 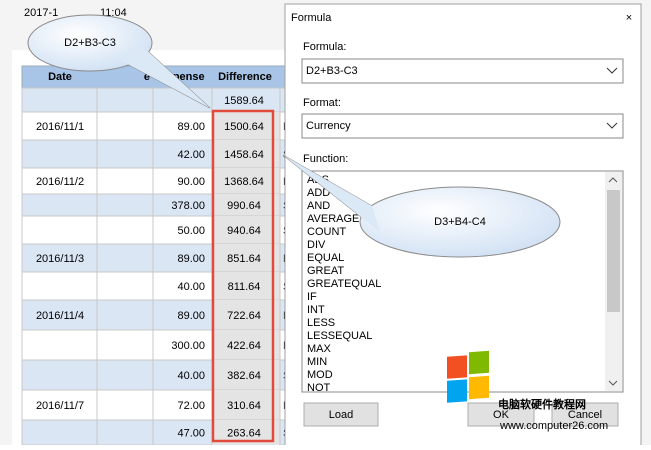 I want to click on function-item: DIV, so click(x=316, y=245).